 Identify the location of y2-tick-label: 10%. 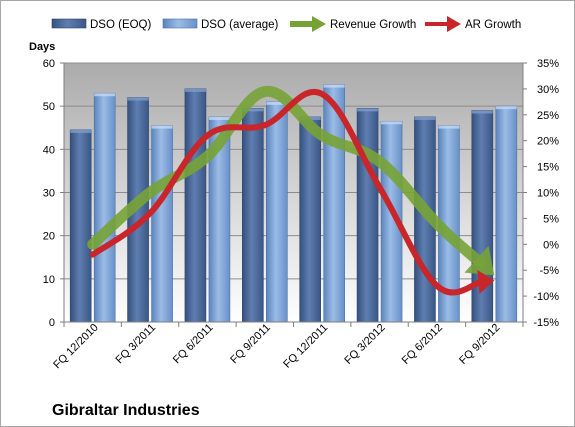
(548, 194).